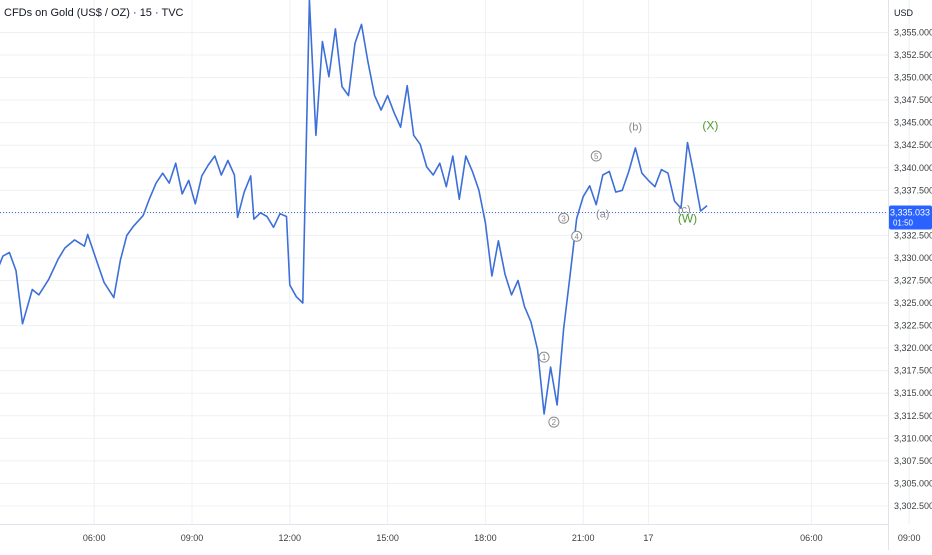  Describe the element at coordinates (913, 258) in the screenshot. I see `y-tick-label: 3,330.000` at that location.